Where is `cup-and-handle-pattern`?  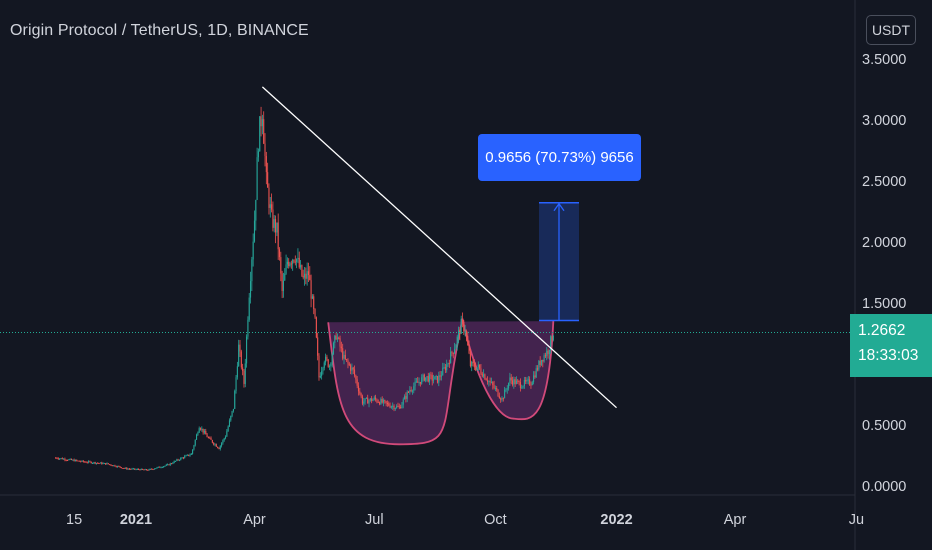 cup-and-handle-pattern is located at coordinates (441, 382).